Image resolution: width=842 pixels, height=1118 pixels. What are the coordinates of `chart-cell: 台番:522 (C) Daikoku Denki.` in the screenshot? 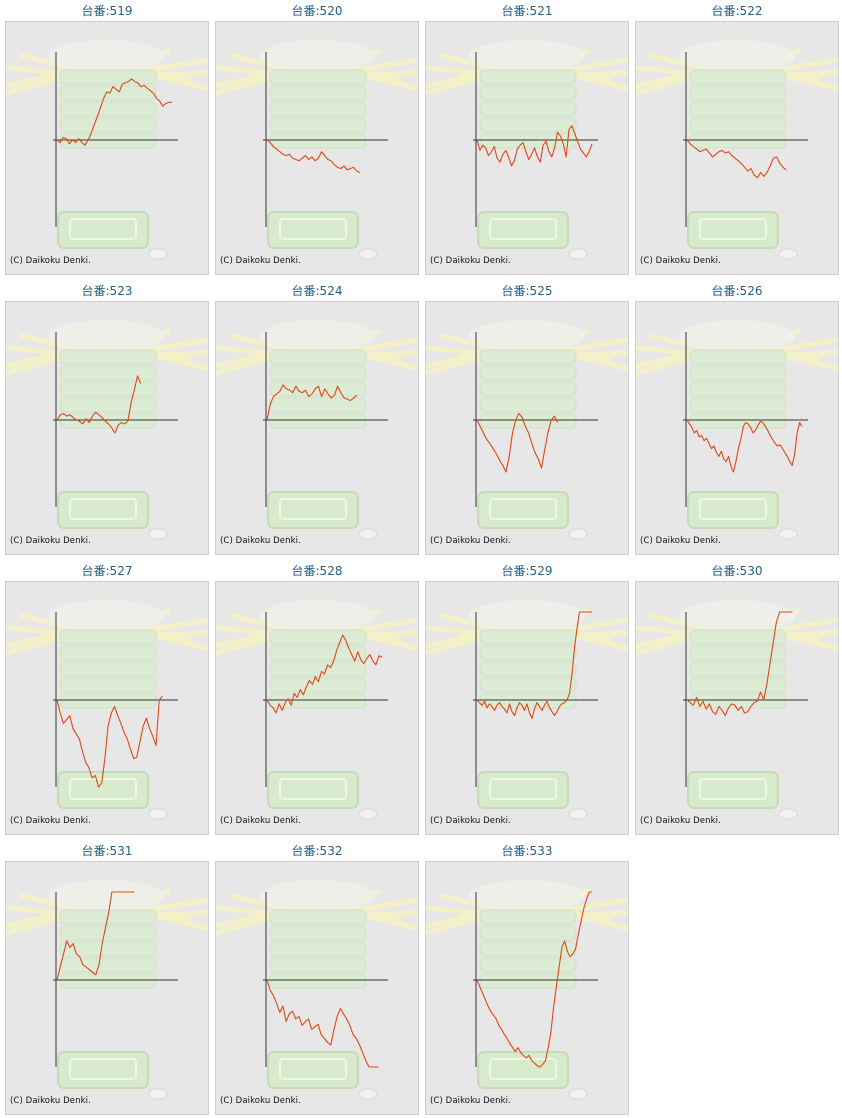 It's located at (737, 139).